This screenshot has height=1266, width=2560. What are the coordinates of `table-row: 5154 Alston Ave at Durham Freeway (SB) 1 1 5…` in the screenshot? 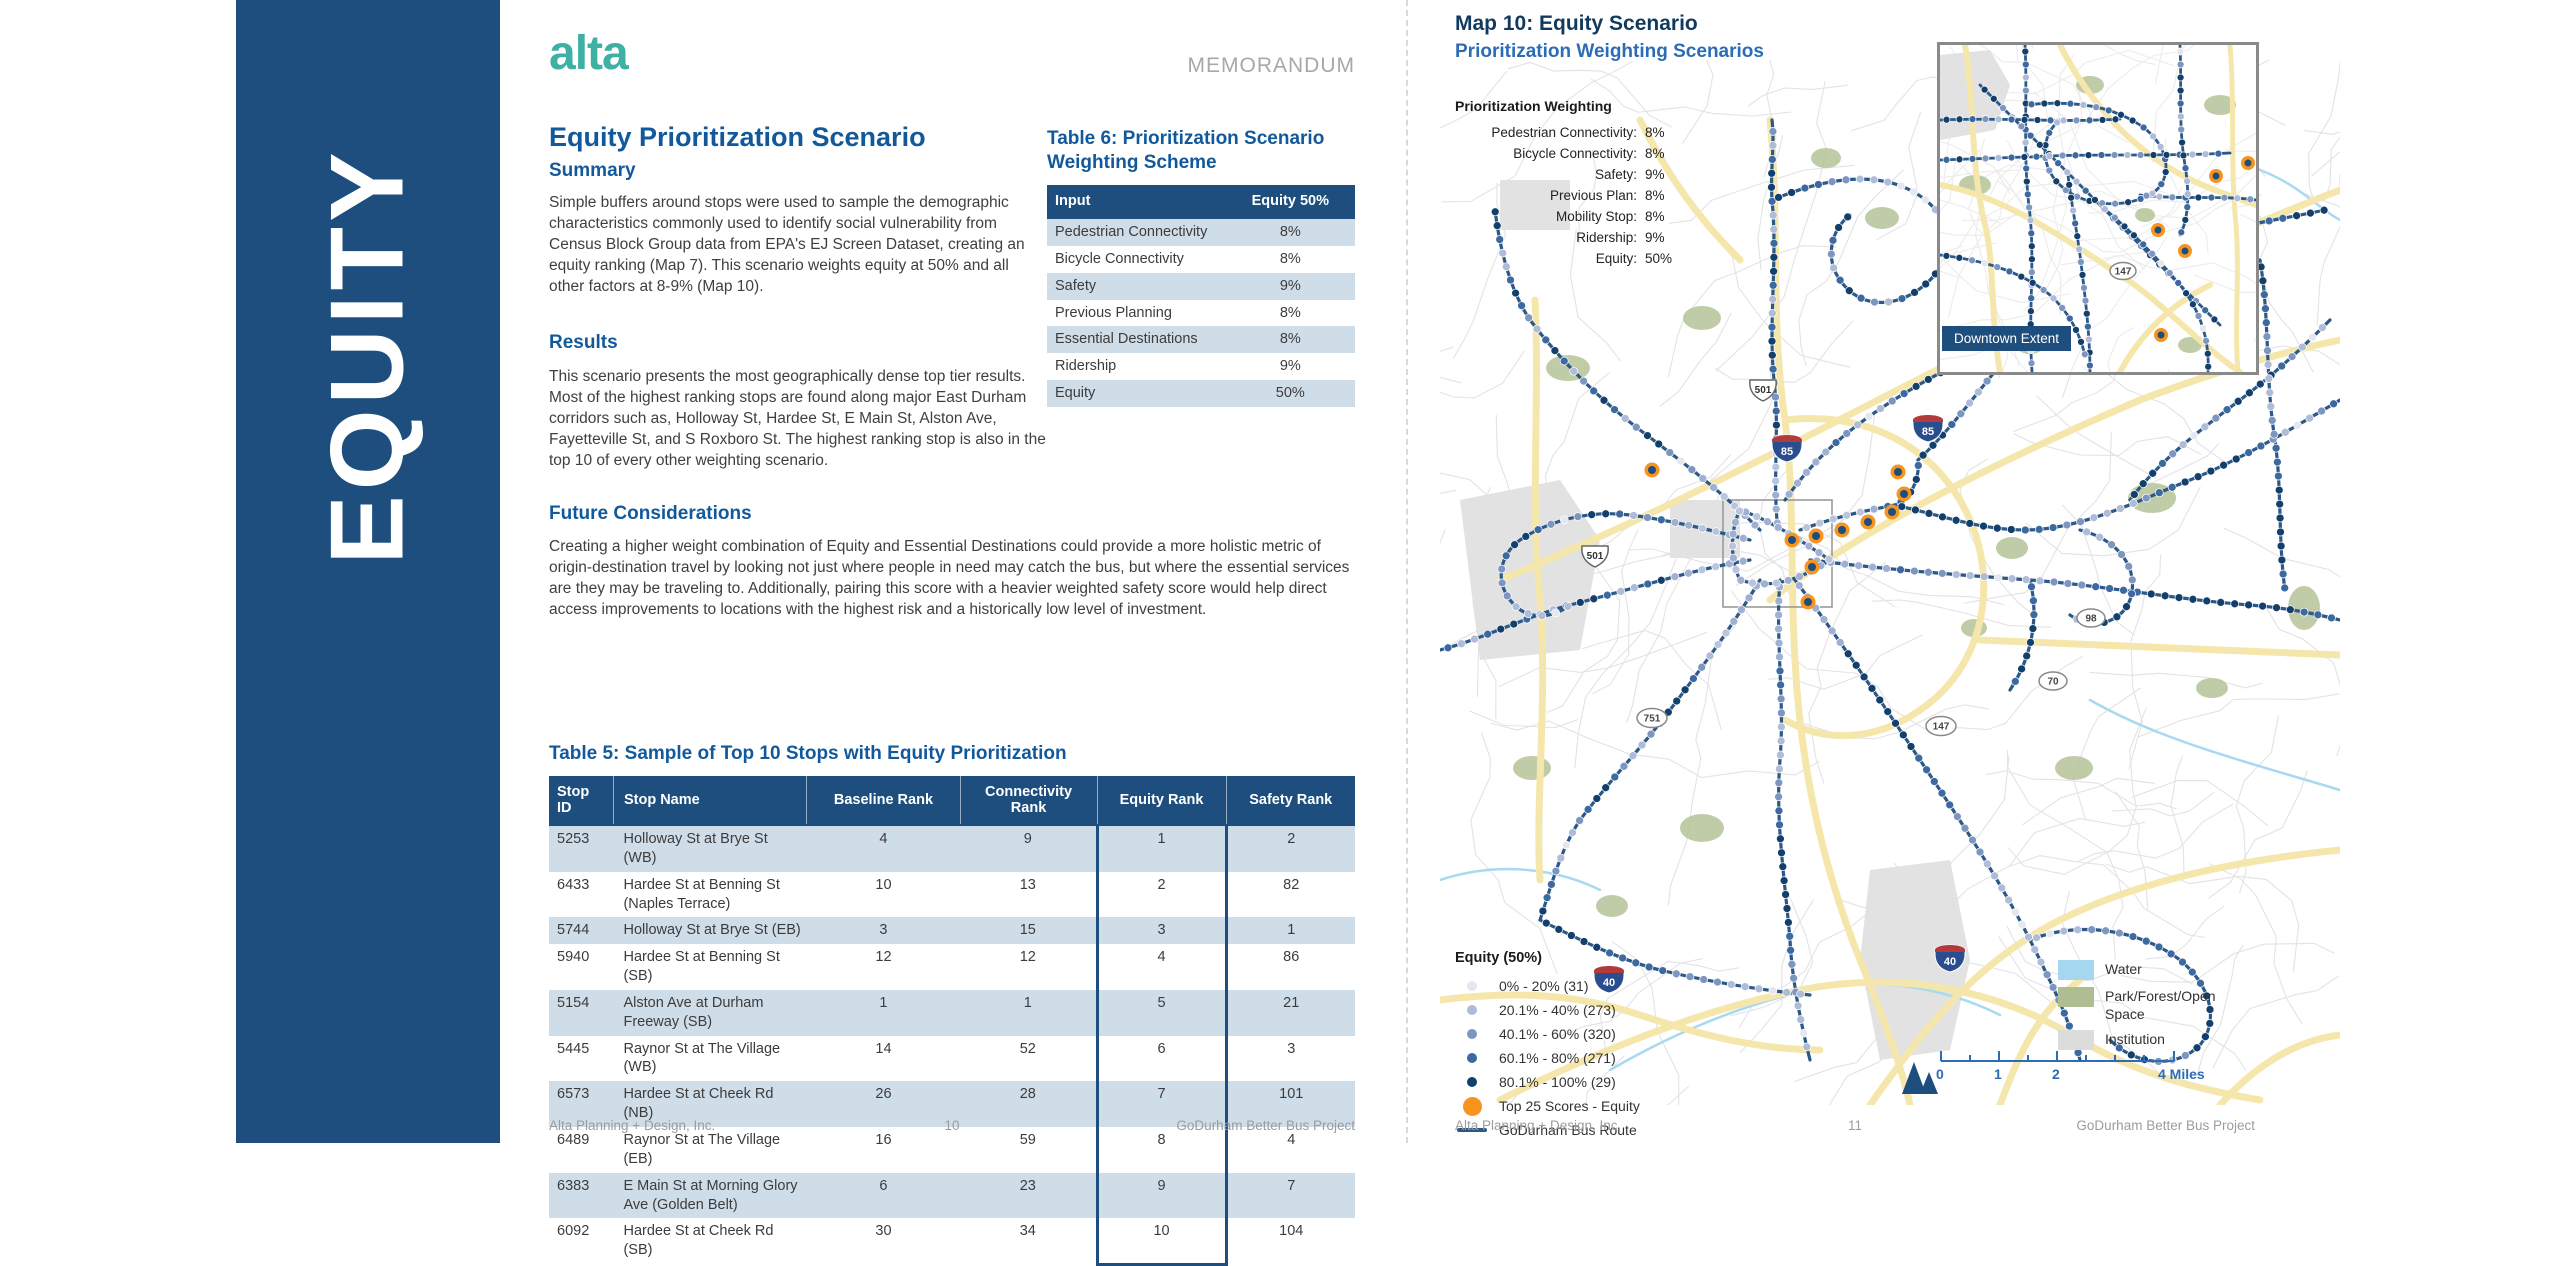 It's located at (952, 1012).